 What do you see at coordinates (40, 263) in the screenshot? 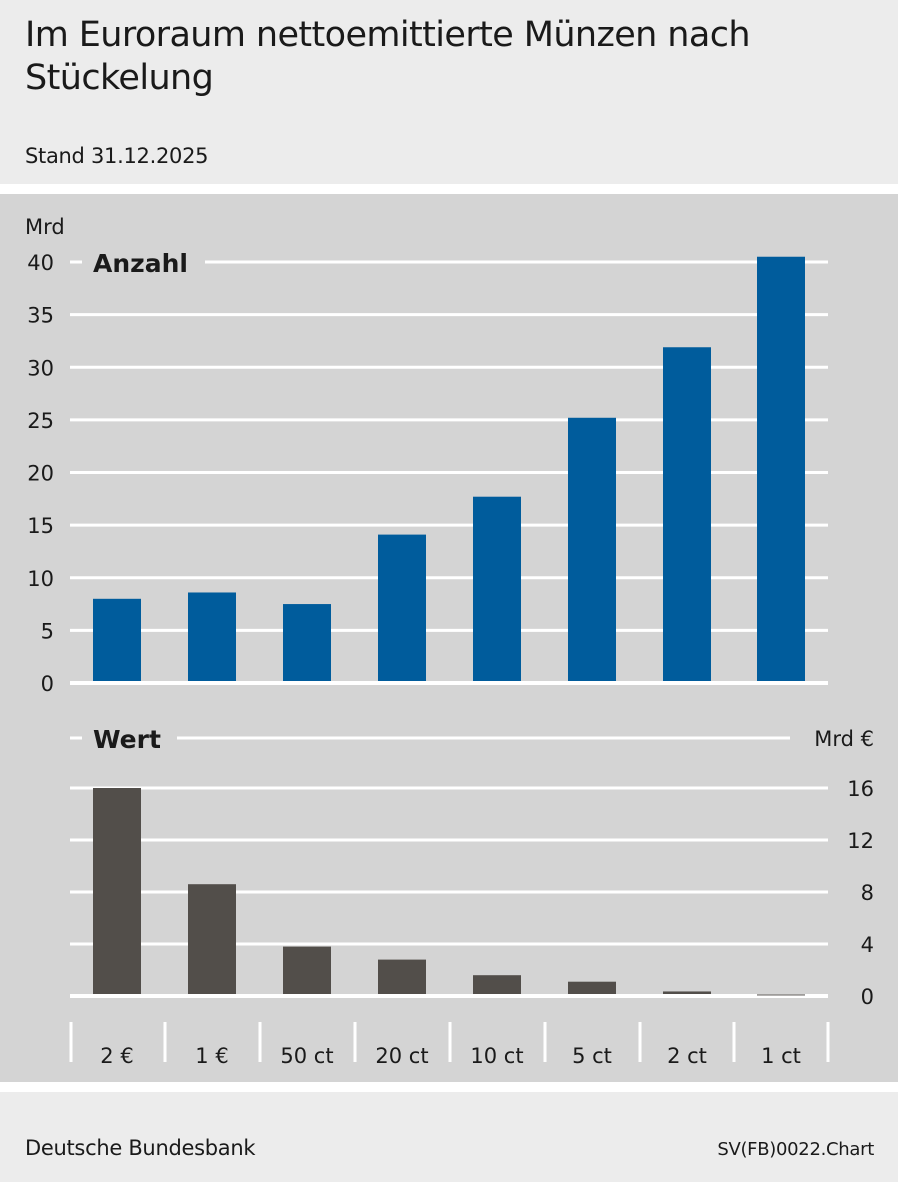
I see `anzahl-y-tick-label: 40` at bounding box center [40, 263].